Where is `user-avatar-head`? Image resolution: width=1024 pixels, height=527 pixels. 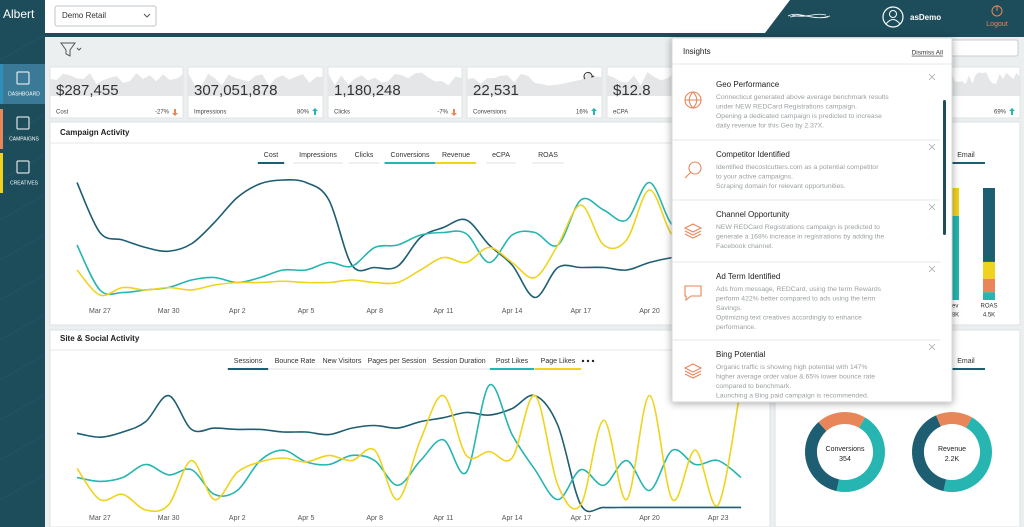 user-avatar-head is located at coordinates (893, 14).